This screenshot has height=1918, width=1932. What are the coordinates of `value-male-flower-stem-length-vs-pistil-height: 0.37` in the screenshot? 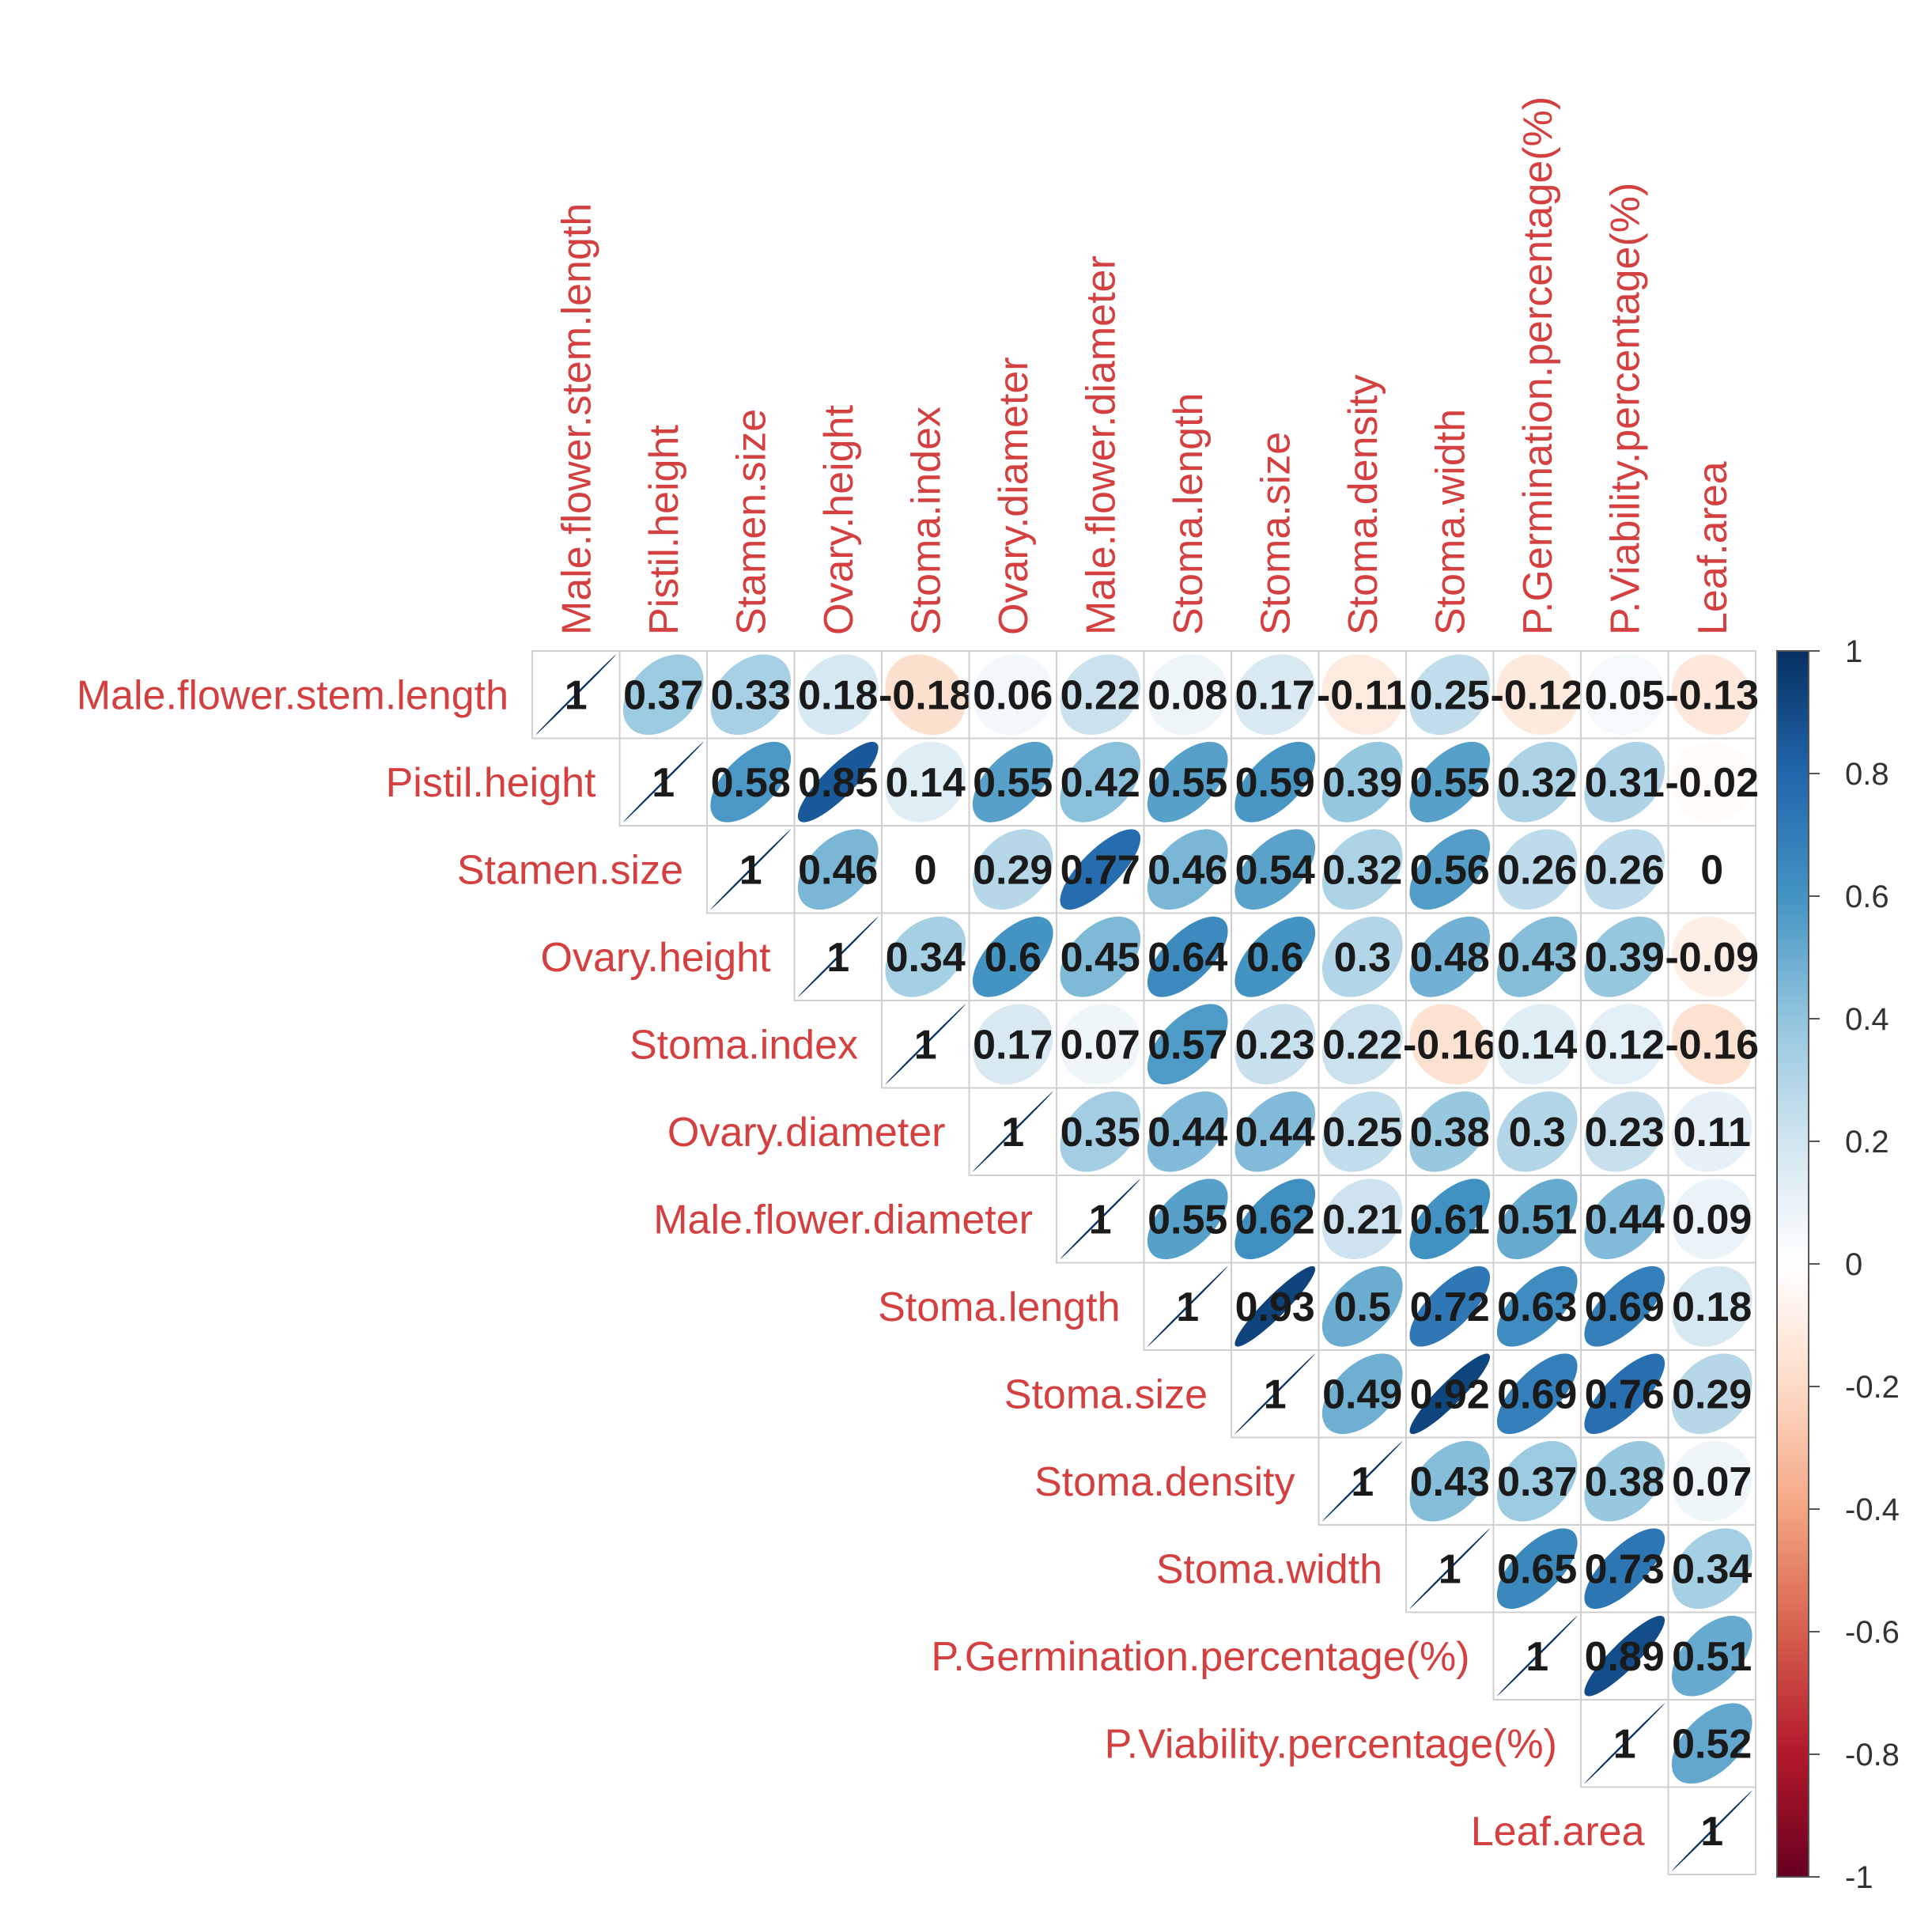 It's located at (663, 695).